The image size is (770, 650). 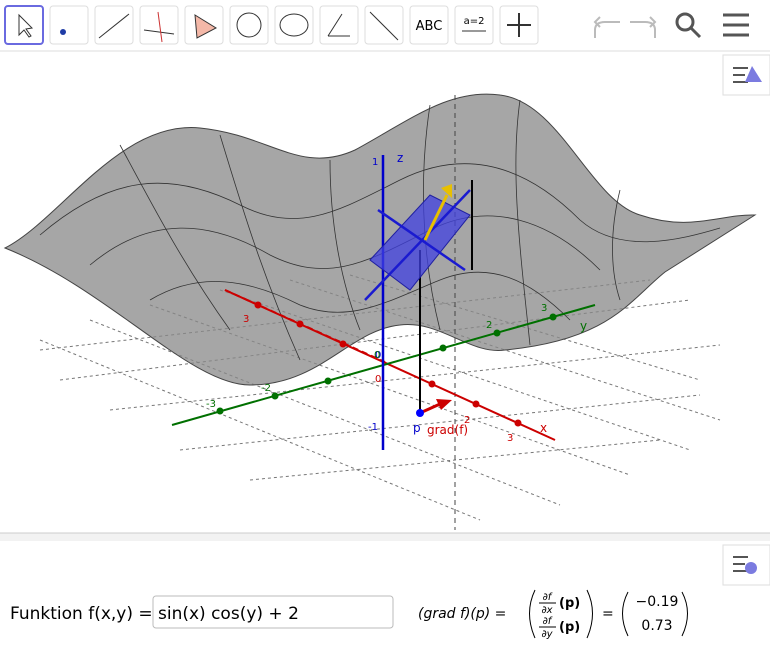 What do you see at coordinates (373, 427) in the screenshot?
I see `z-tick-label: -1` at bounding box center [373, 427].